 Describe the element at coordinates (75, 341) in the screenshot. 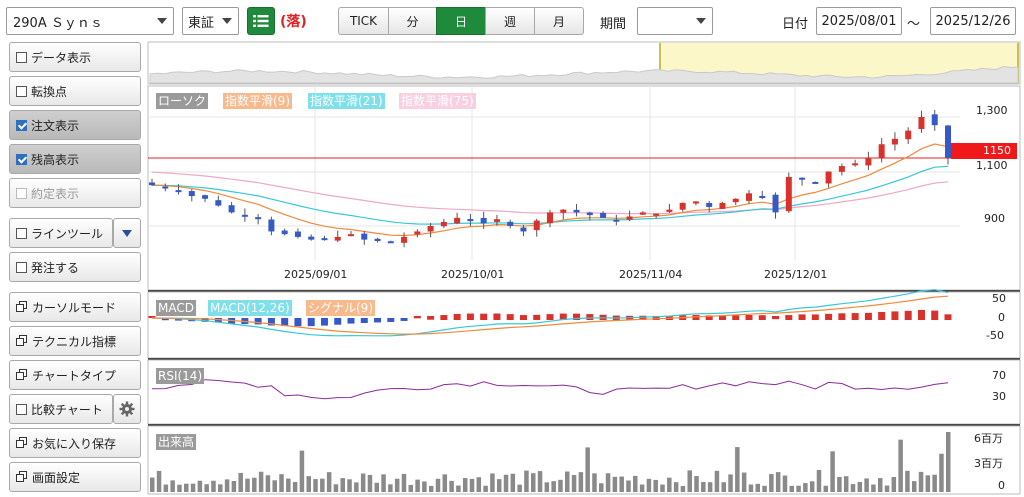

I see `technical-indicator-button: テクニカル指標` at that location.